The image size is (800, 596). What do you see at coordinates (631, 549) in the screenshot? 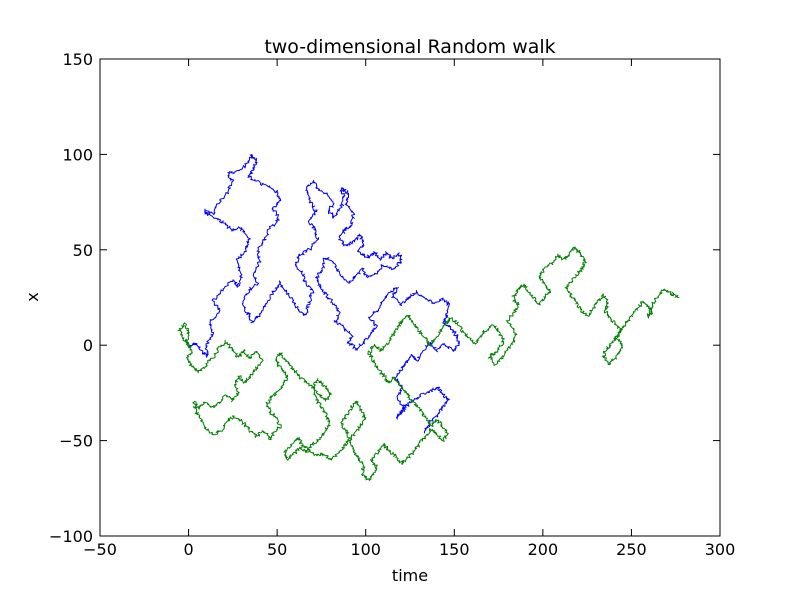
I see `x-tick-label: 250` at bounding box center [631, 549].